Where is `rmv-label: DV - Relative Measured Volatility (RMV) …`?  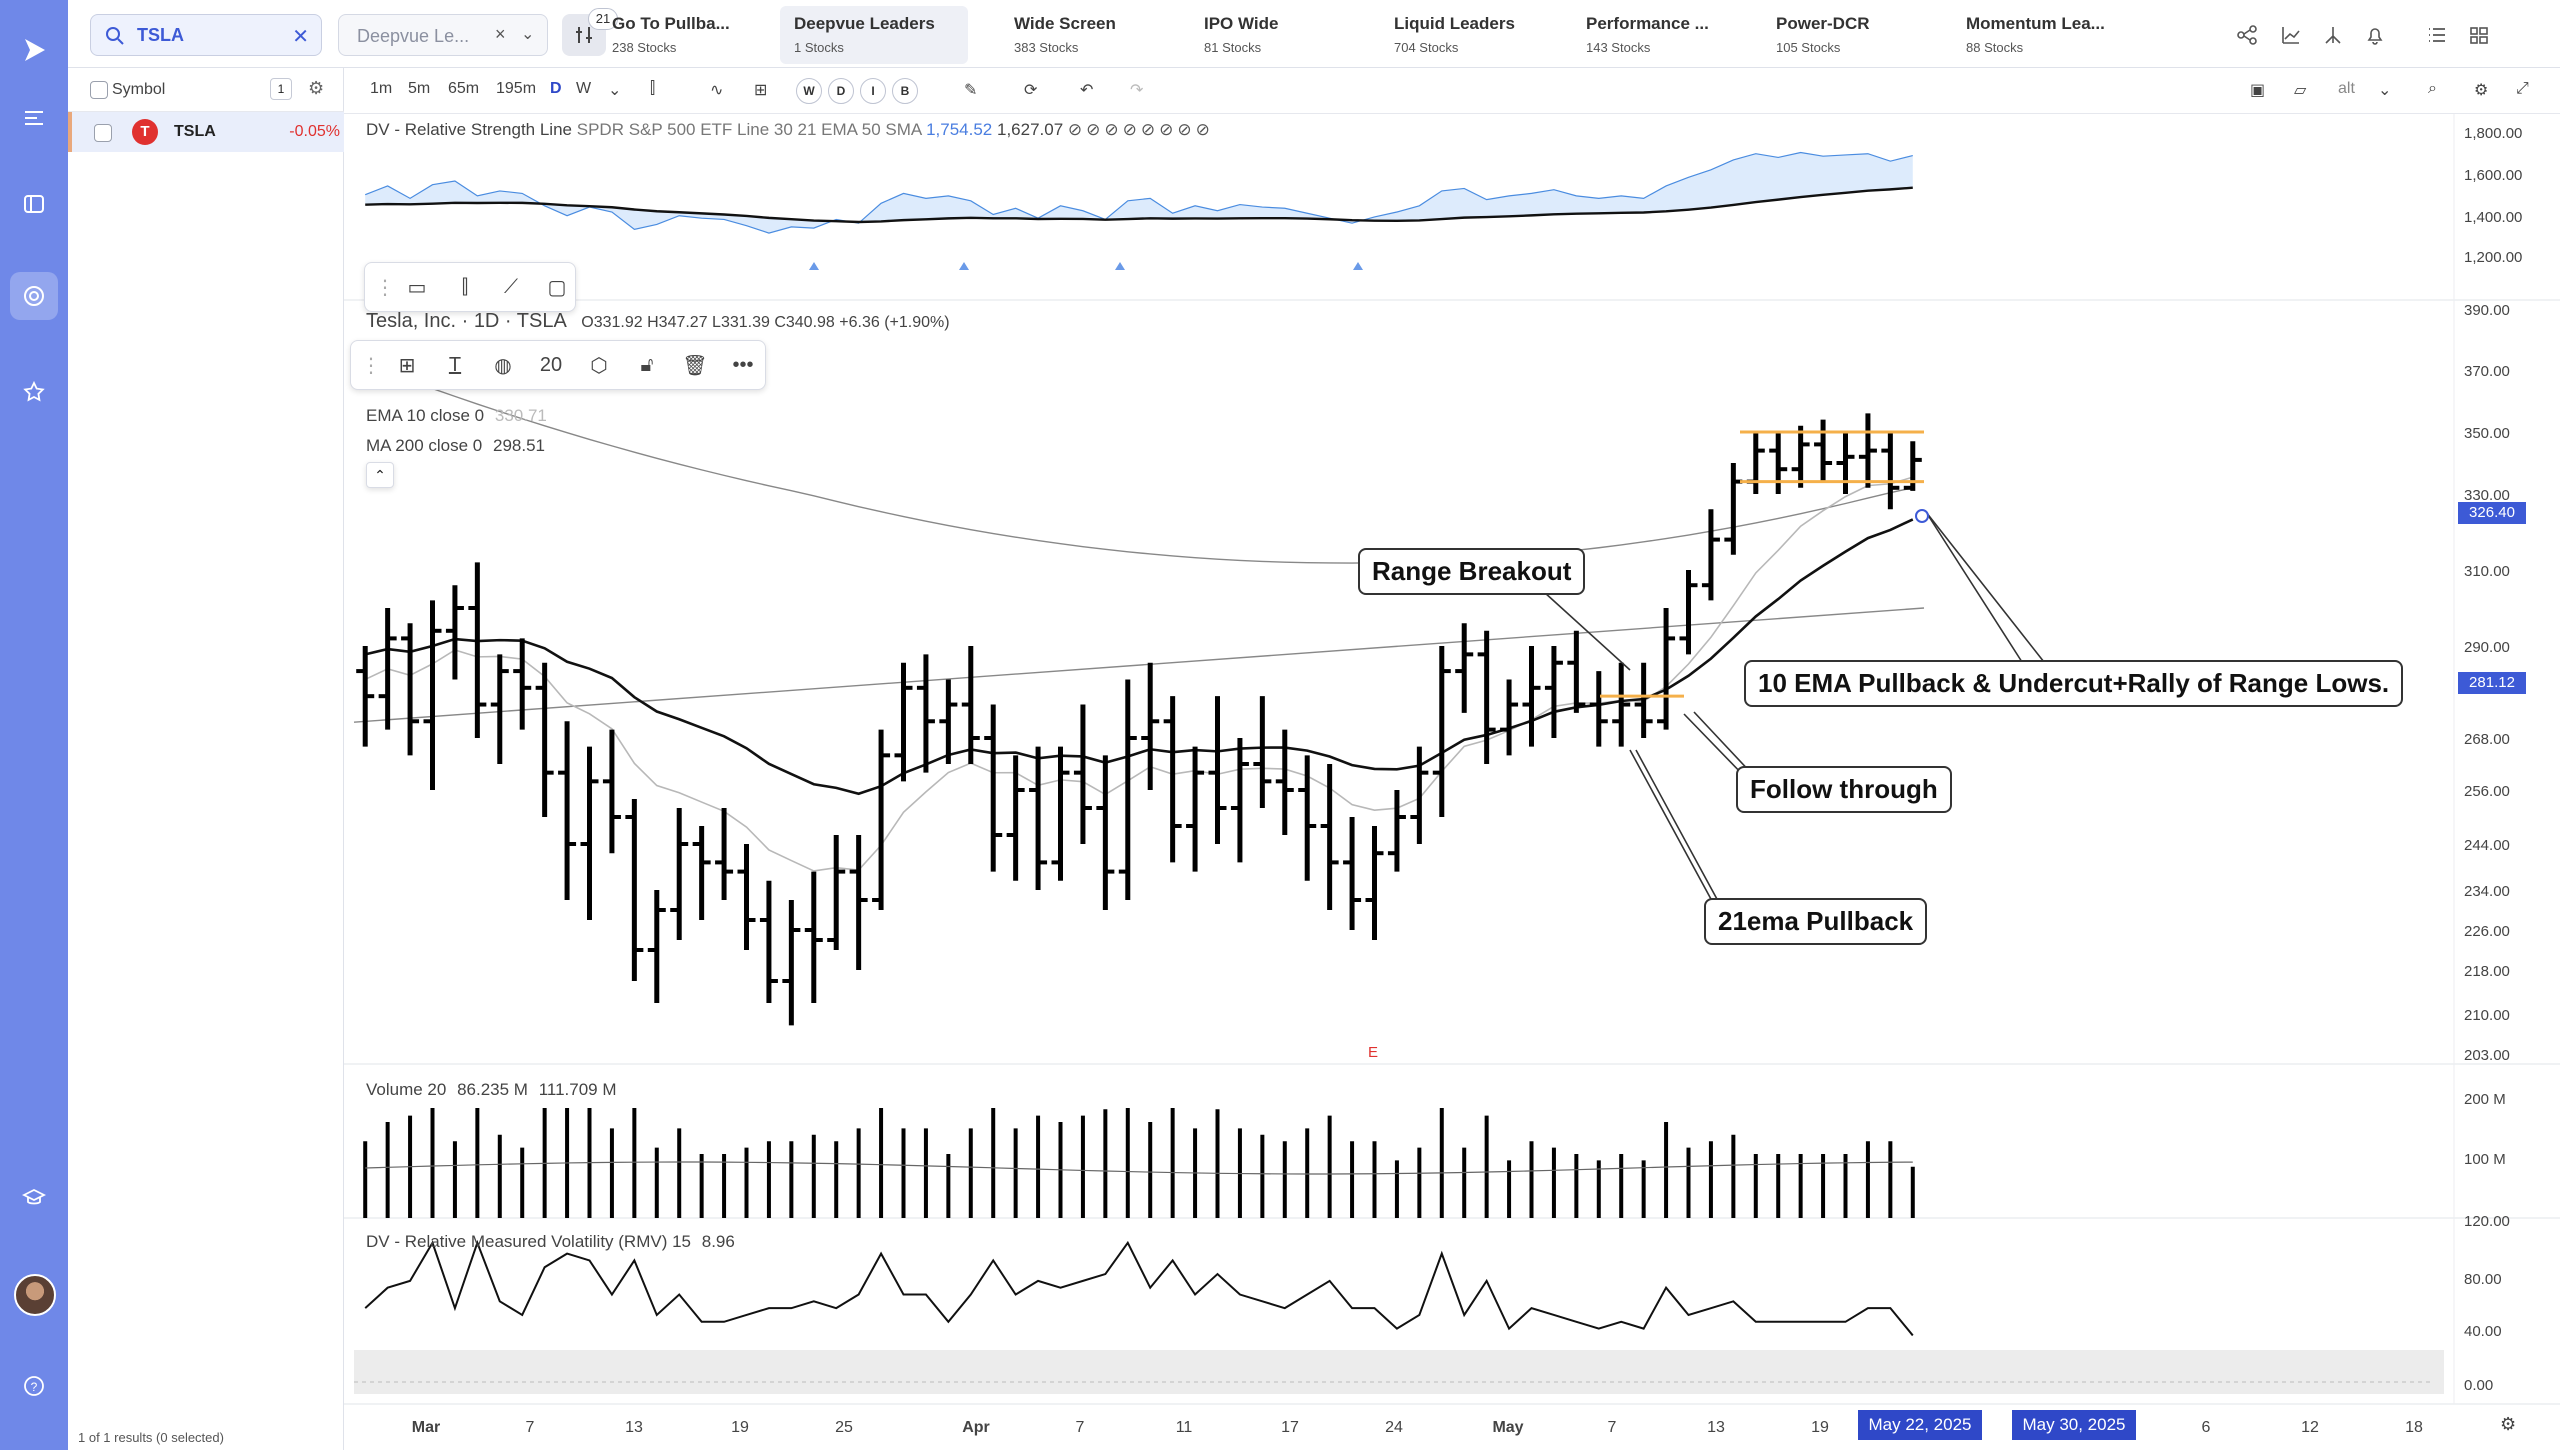 rmv-label: DV - Relative Measured Volatility (RMV) … is located at coordinates (550, 1242).